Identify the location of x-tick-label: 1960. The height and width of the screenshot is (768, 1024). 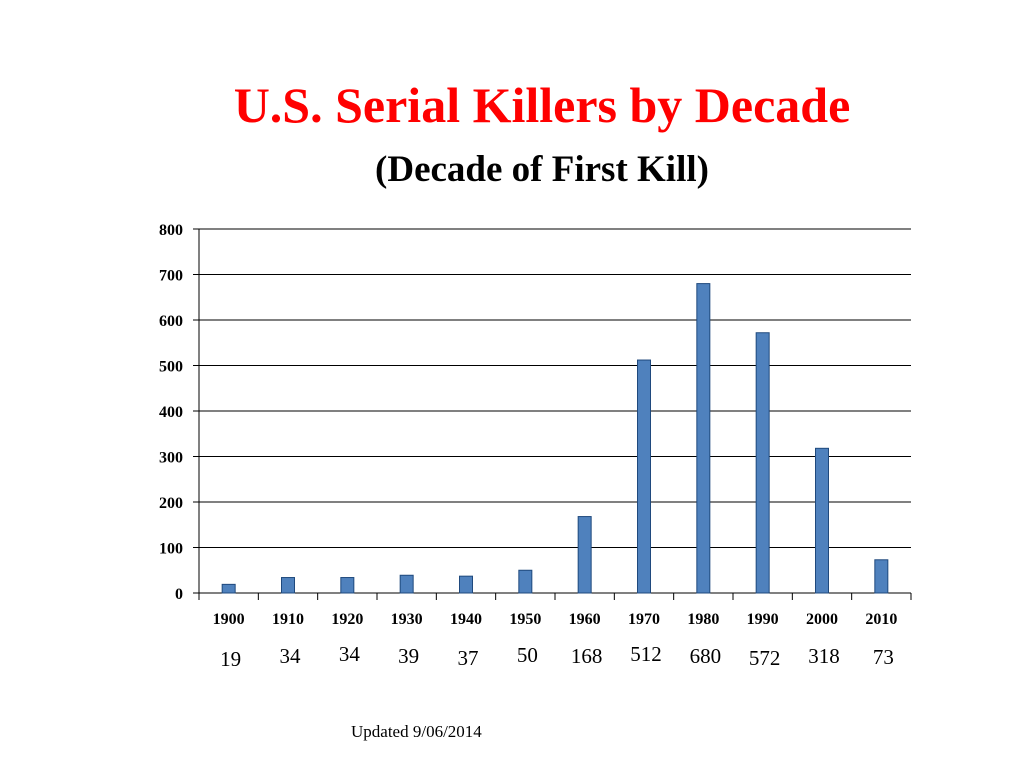
(585, 619).